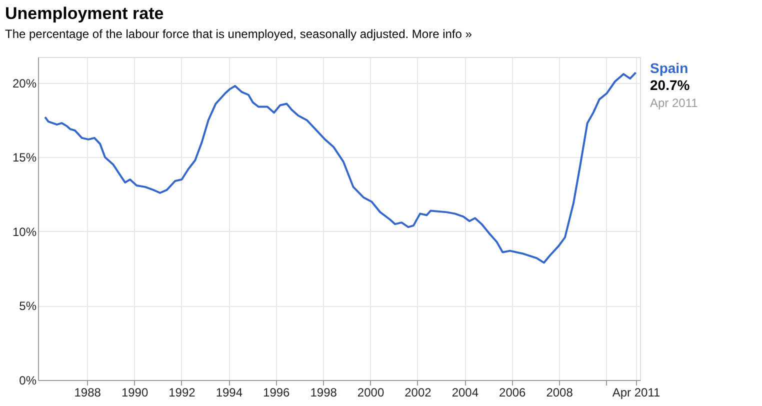 This screenshot has height=406, width=762. I want to click on x-tick-label: 1998, so click(324, 393).